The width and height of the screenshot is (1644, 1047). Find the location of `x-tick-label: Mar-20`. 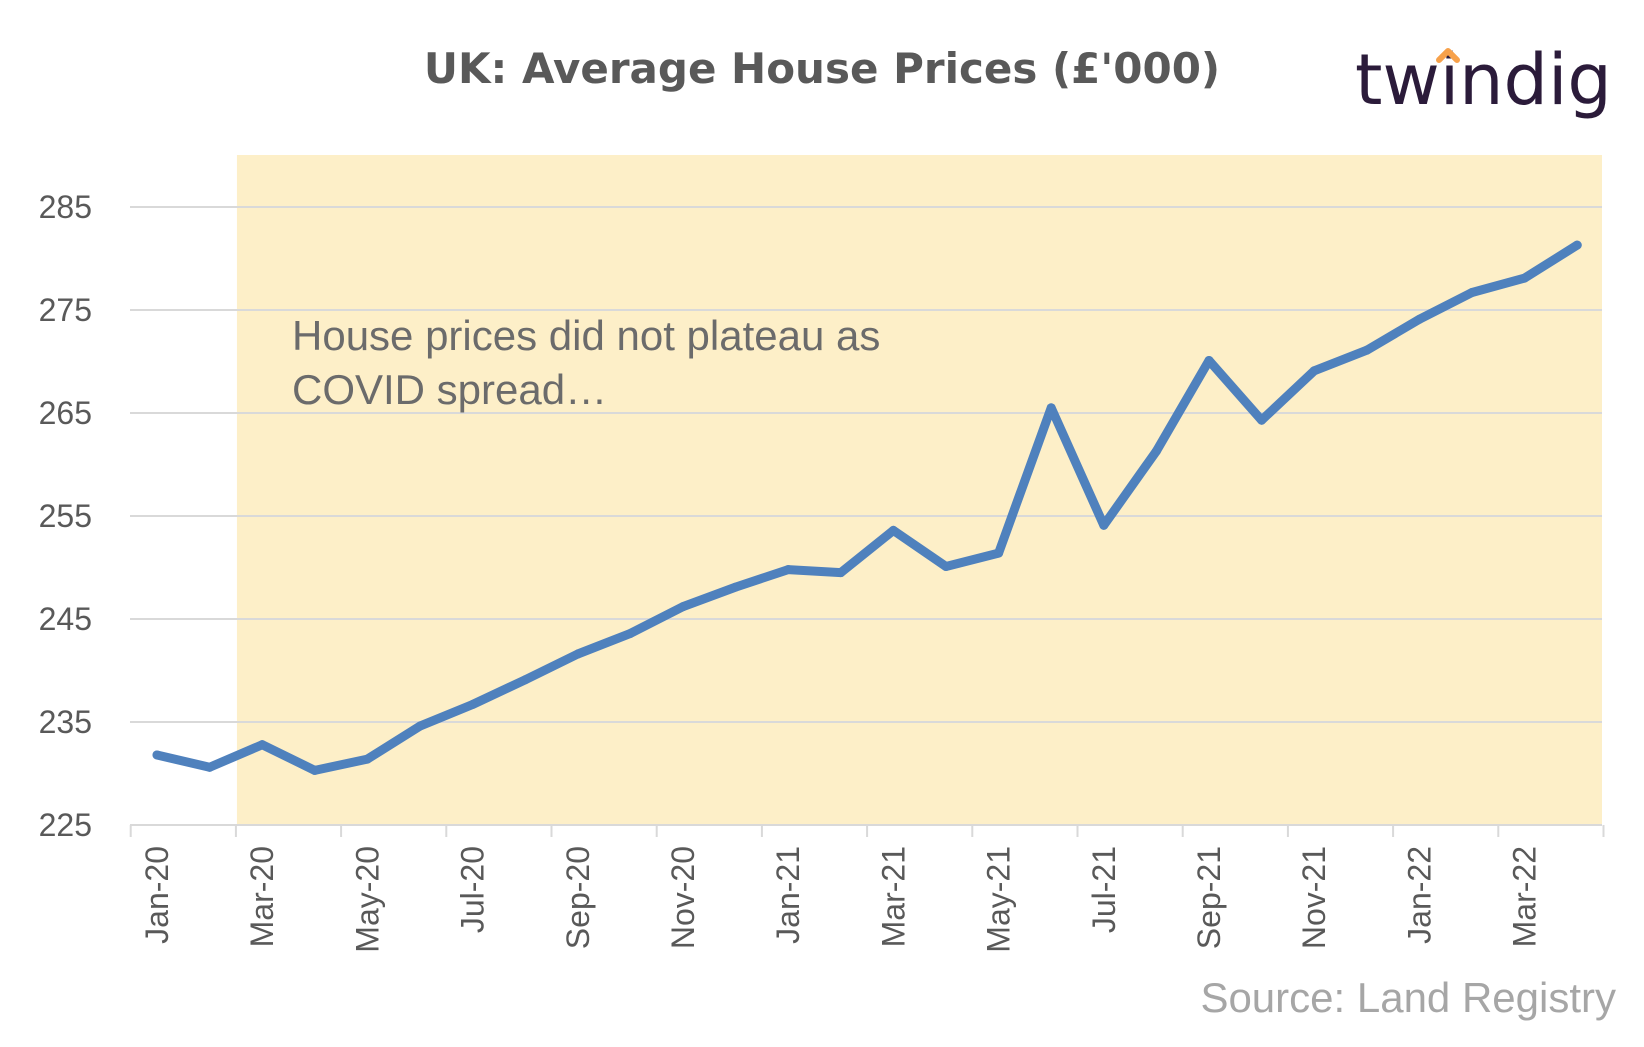

x-tick-label: Mar-20 is located at coordinates (262, 896).